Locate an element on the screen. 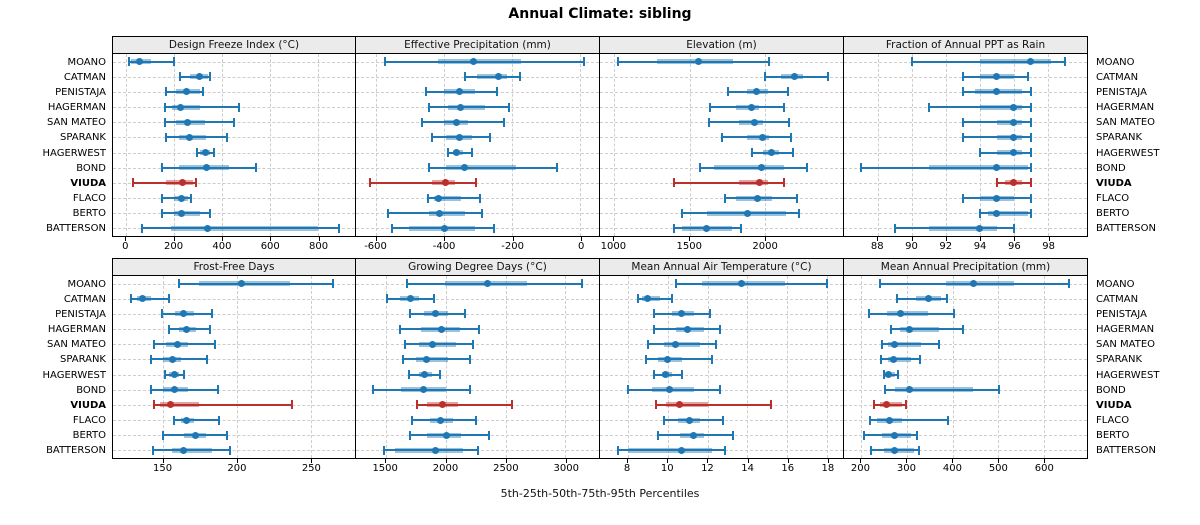 The height and width of the screenshot is (525, 1200). axis-tick-label: 0 is located at coordinates (125, 246).